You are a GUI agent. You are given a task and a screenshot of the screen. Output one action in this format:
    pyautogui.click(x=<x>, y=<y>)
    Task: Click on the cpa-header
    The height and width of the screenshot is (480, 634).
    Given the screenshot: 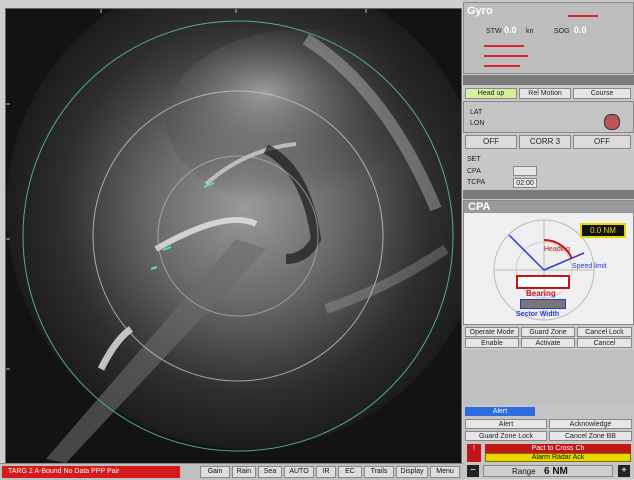 What is the action you would take?
    pyautogui.click(x=549, y=207)
    